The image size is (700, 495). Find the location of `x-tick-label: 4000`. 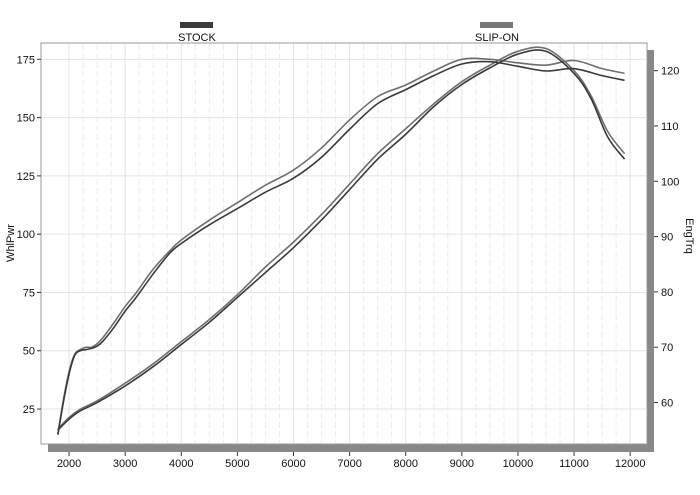

x-tick-label: 4000 is located at coordinates (181, 464).